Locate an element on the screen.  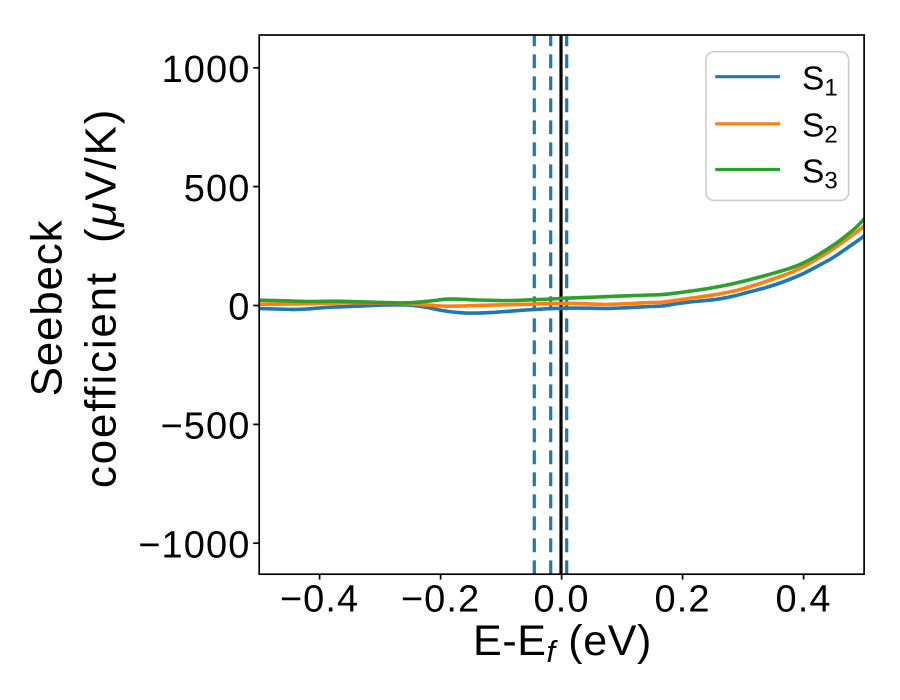
svg-text: 0.4 is located at coordinates (804, 600).